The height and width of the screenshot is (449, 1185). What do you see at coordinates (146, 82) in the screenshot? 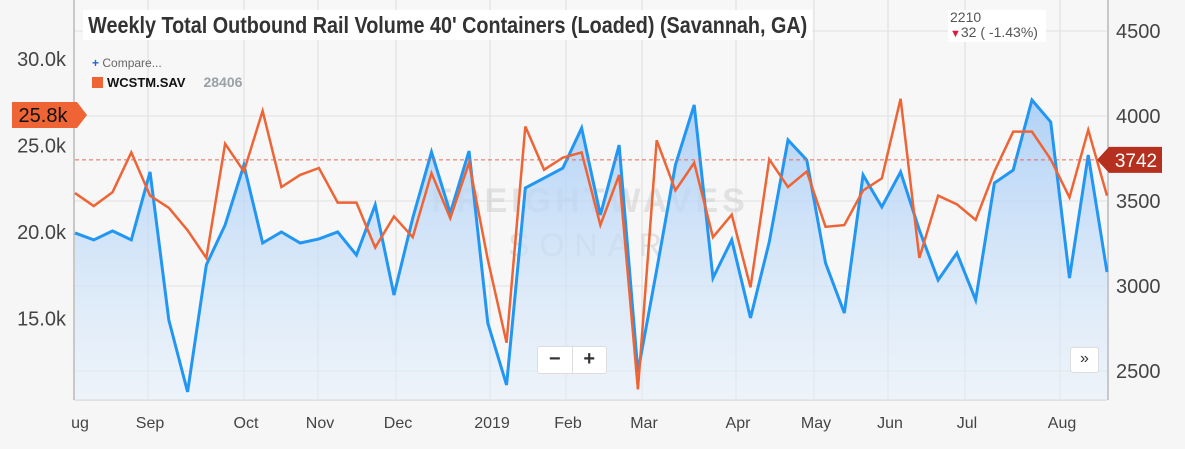
I see `legend-symbol: WCSTM.SAV` at bounding box center [146, 82].